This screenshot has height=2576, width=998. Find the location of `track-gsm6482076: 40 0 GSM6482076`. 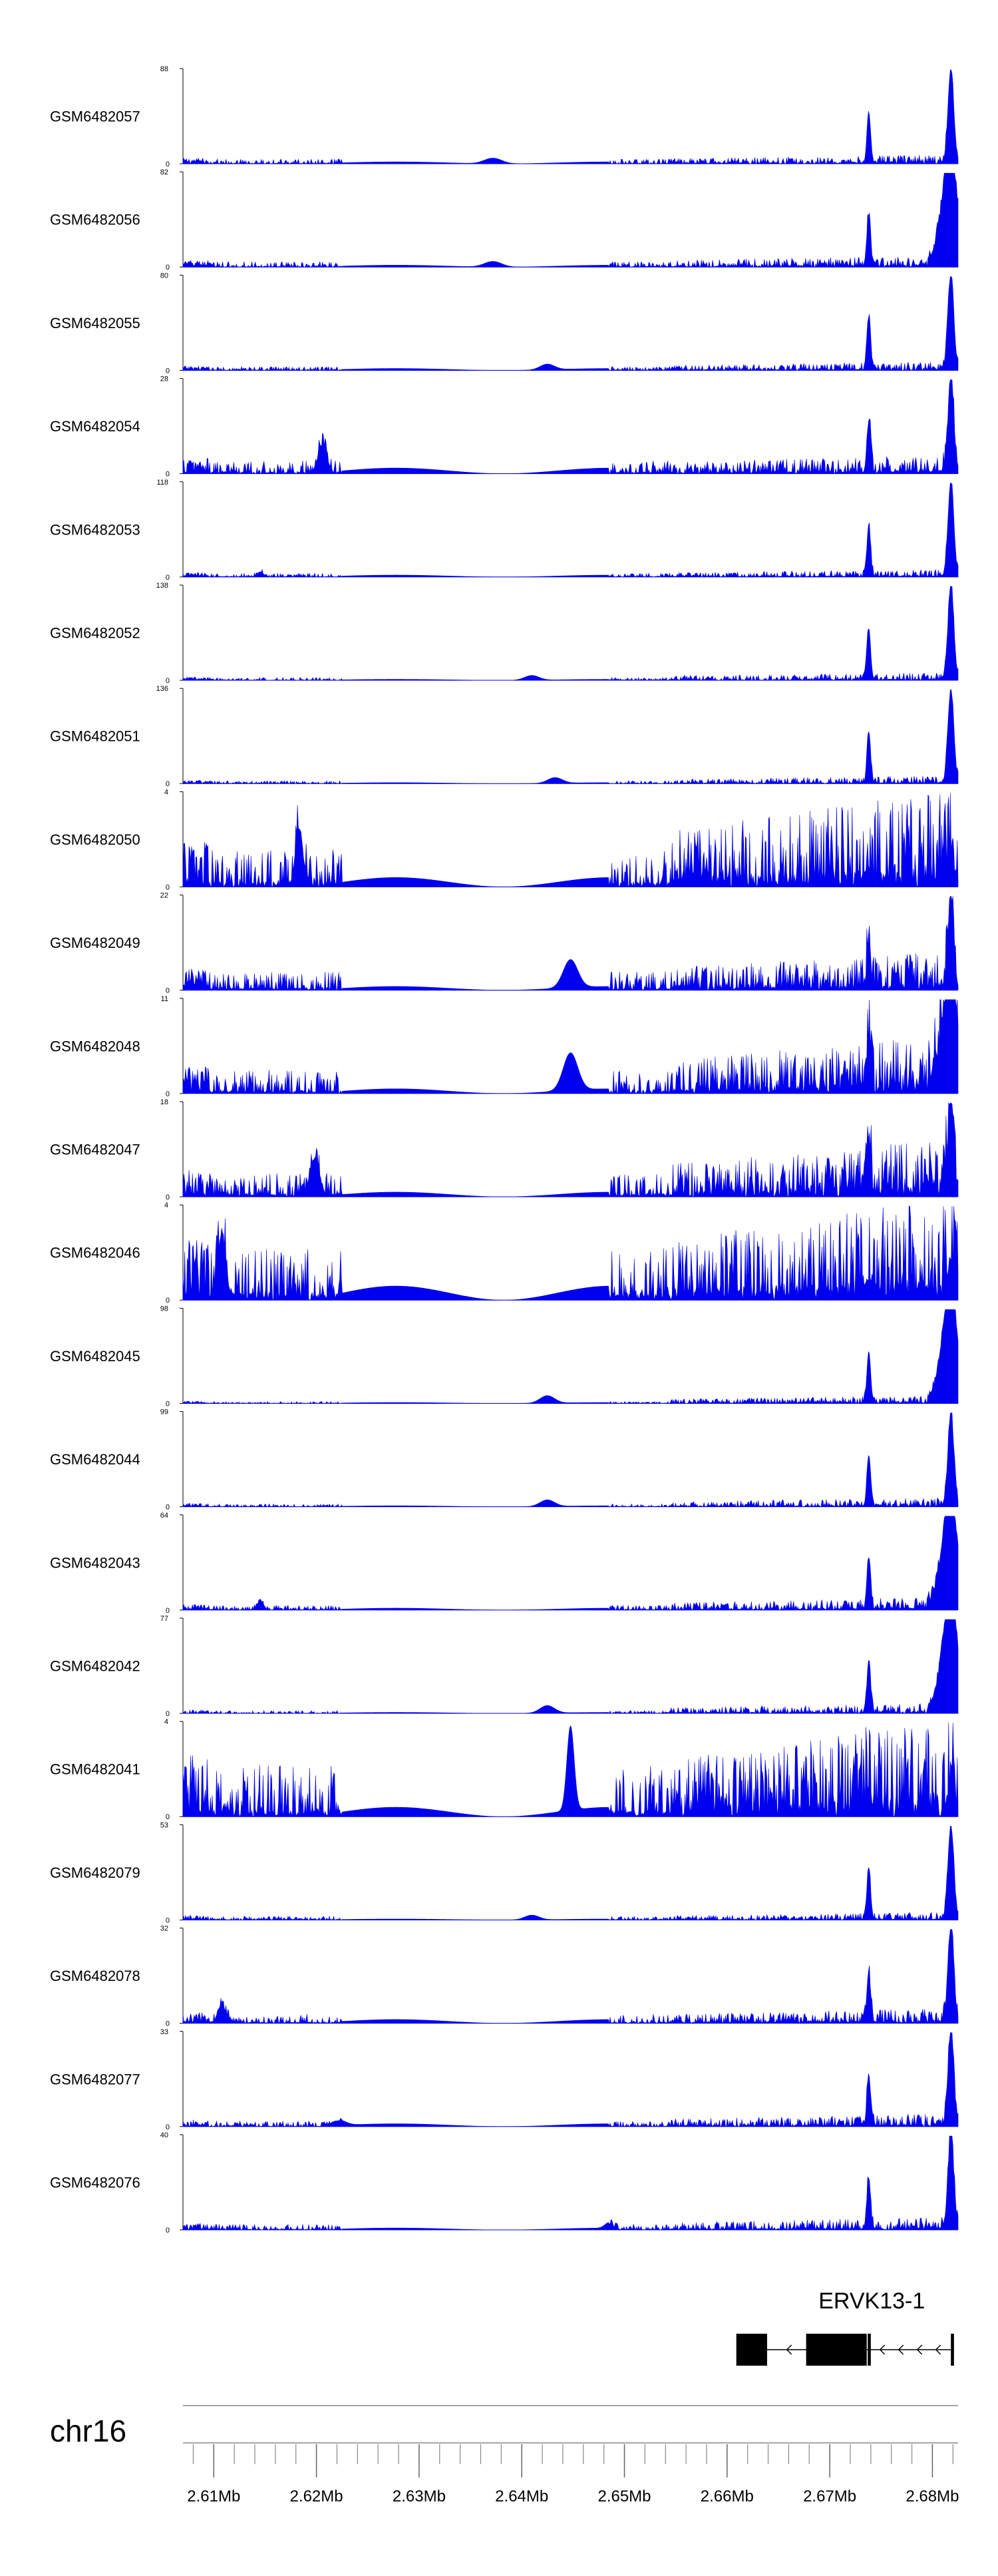

track-gsm6482076: 40 0 GSM6482076 is located at coordinates (504, 2183).